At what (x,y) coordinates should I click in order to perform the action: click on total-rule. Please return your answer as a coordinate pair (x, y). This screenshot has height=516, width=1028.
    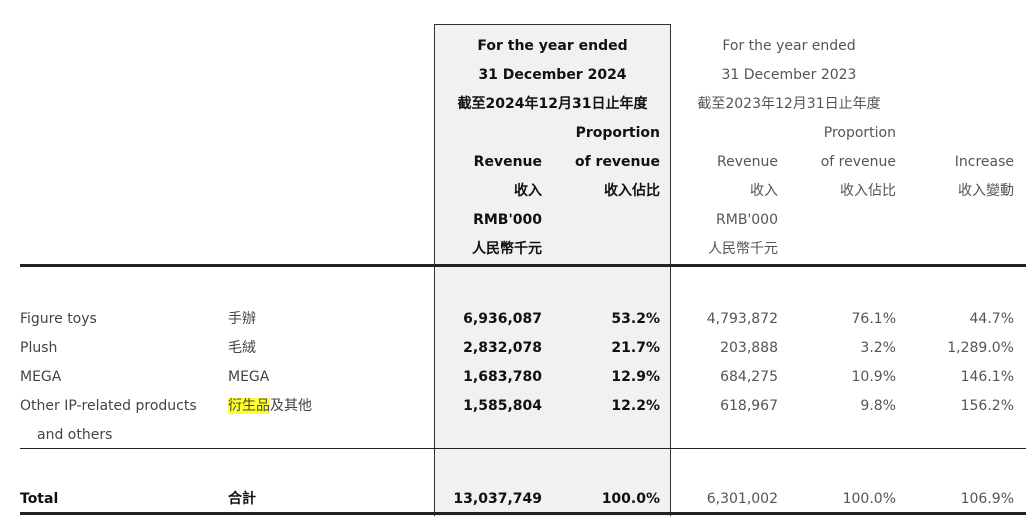
    Looking at the image, I should click on (523, 513).